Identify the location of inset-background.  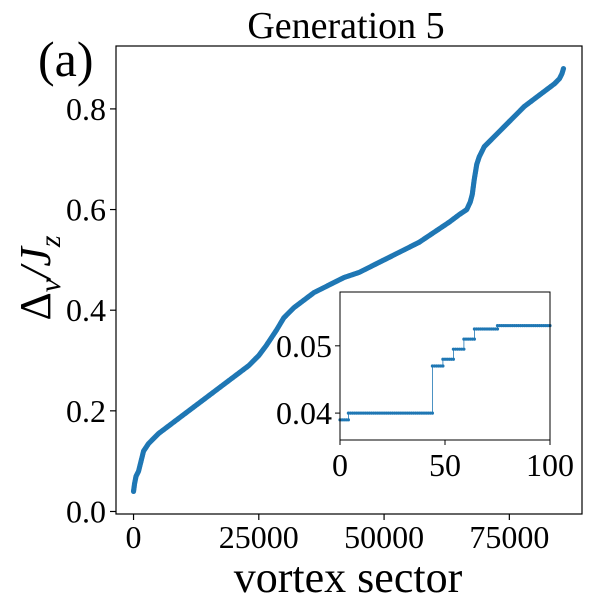
(445, 366).